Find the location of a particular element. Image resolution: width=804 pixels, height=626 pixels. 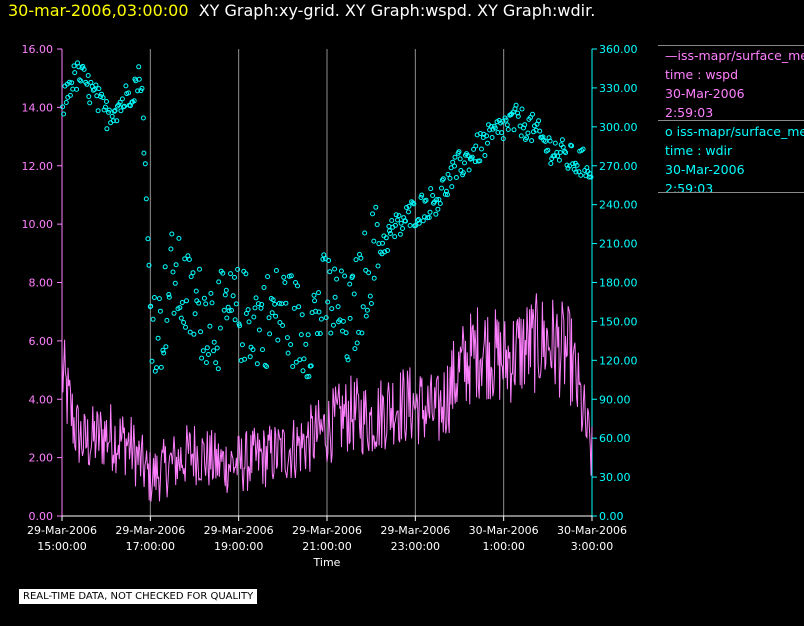

graph-timestamp: 30-mar-2006,03:00:00 is located at coordinates (98, 10).